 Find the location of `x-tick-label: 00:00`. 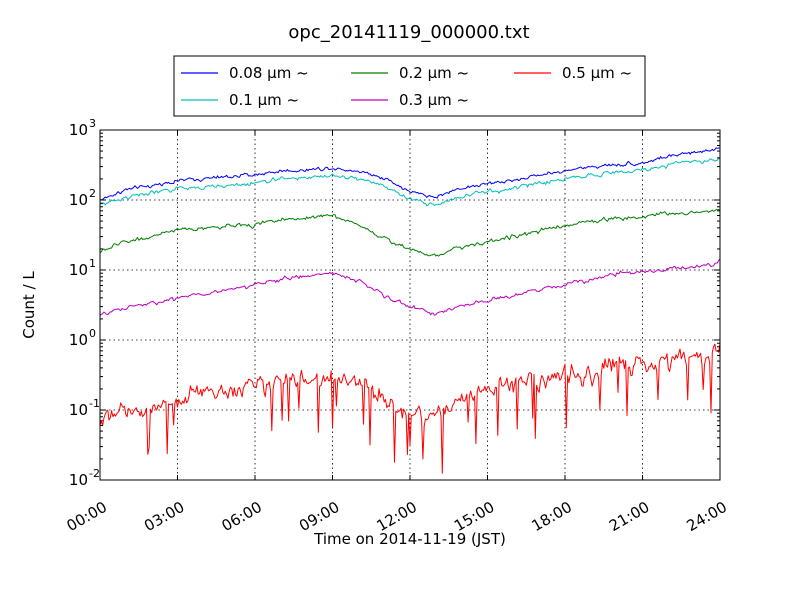

x-tick-label: 00:00 is located at coordinates (87, 516).